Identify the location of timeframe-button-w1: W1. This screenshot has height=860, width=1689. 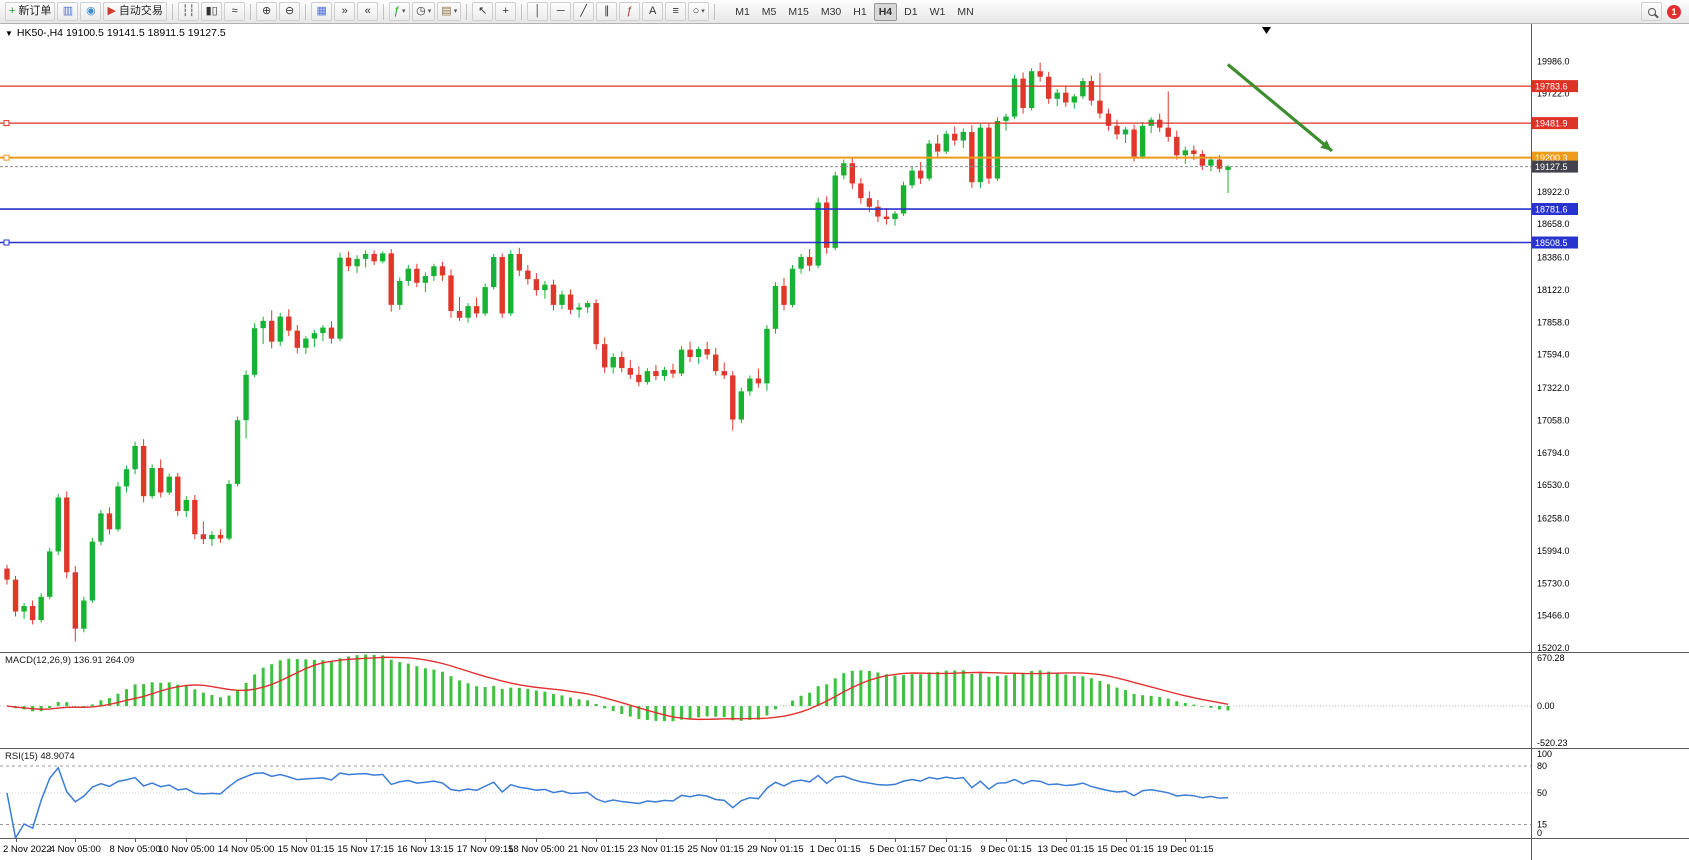
(937, 11).